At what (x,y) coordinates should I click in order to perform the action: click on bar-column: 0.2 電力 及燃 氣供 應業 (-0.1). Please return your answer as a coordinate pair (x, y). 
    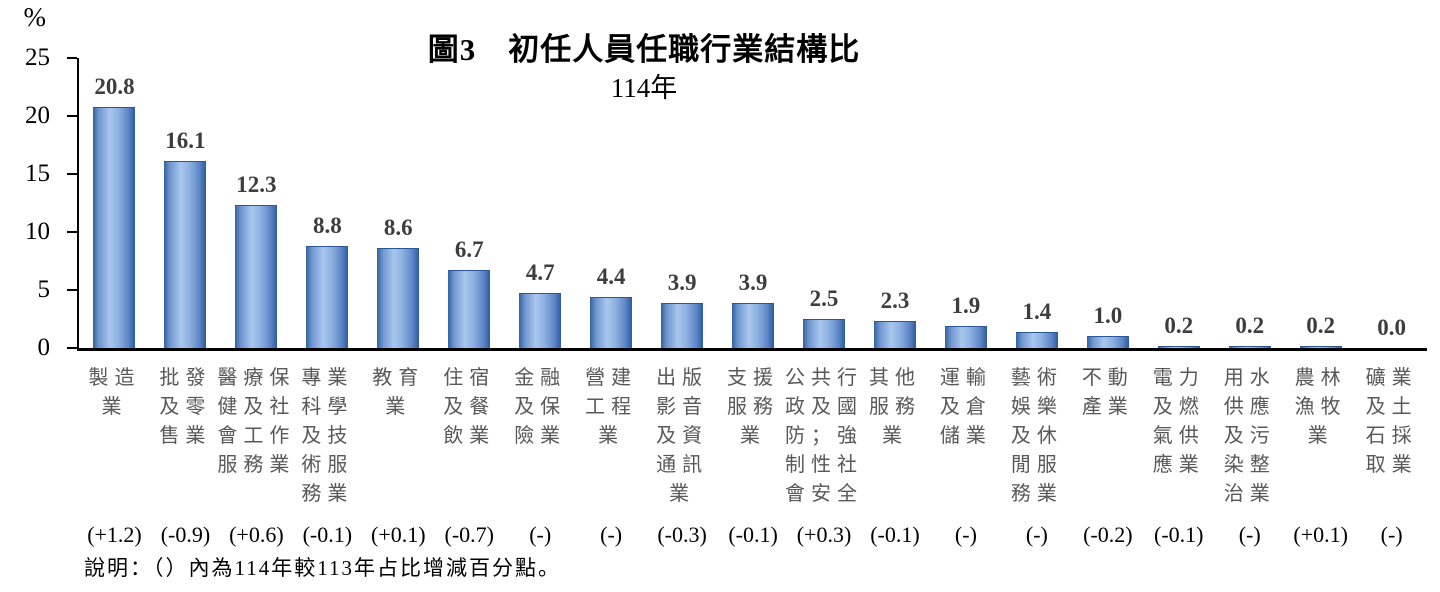
    Looking at the image, I should click on (1178, 302).